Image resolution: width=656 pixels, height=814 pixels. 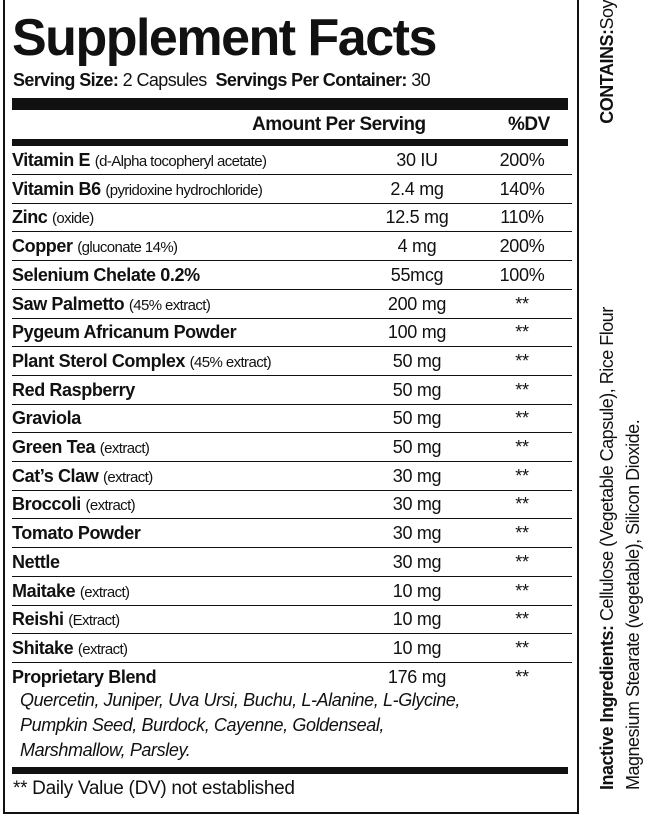 I want to click on nutrient-name-text: Graviola, so click(x=46, y=418).